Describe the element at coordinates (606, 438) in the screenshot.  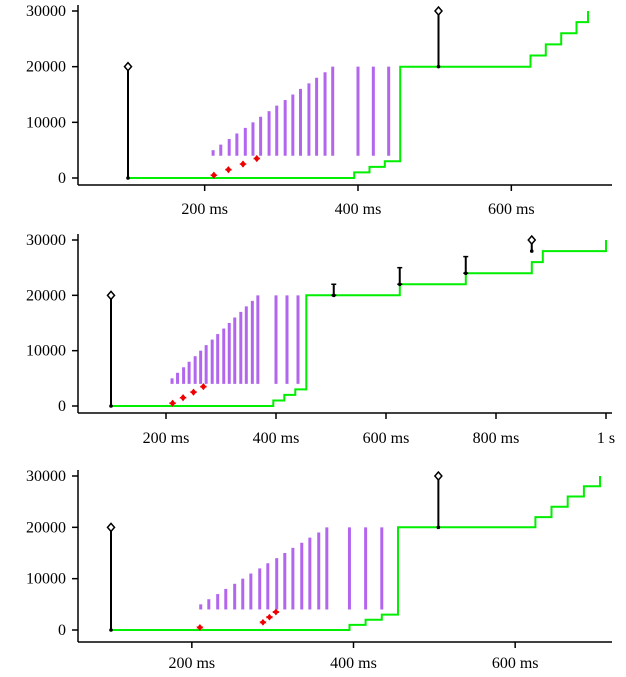
I see `x-tick-label: 1 s` at that location.